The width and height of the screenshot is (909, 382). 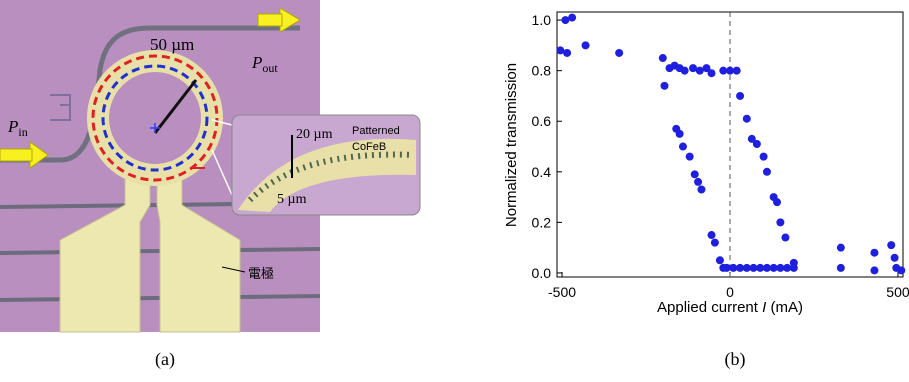 I want to click on panel-caption: (a), so click(x=165, y=359).